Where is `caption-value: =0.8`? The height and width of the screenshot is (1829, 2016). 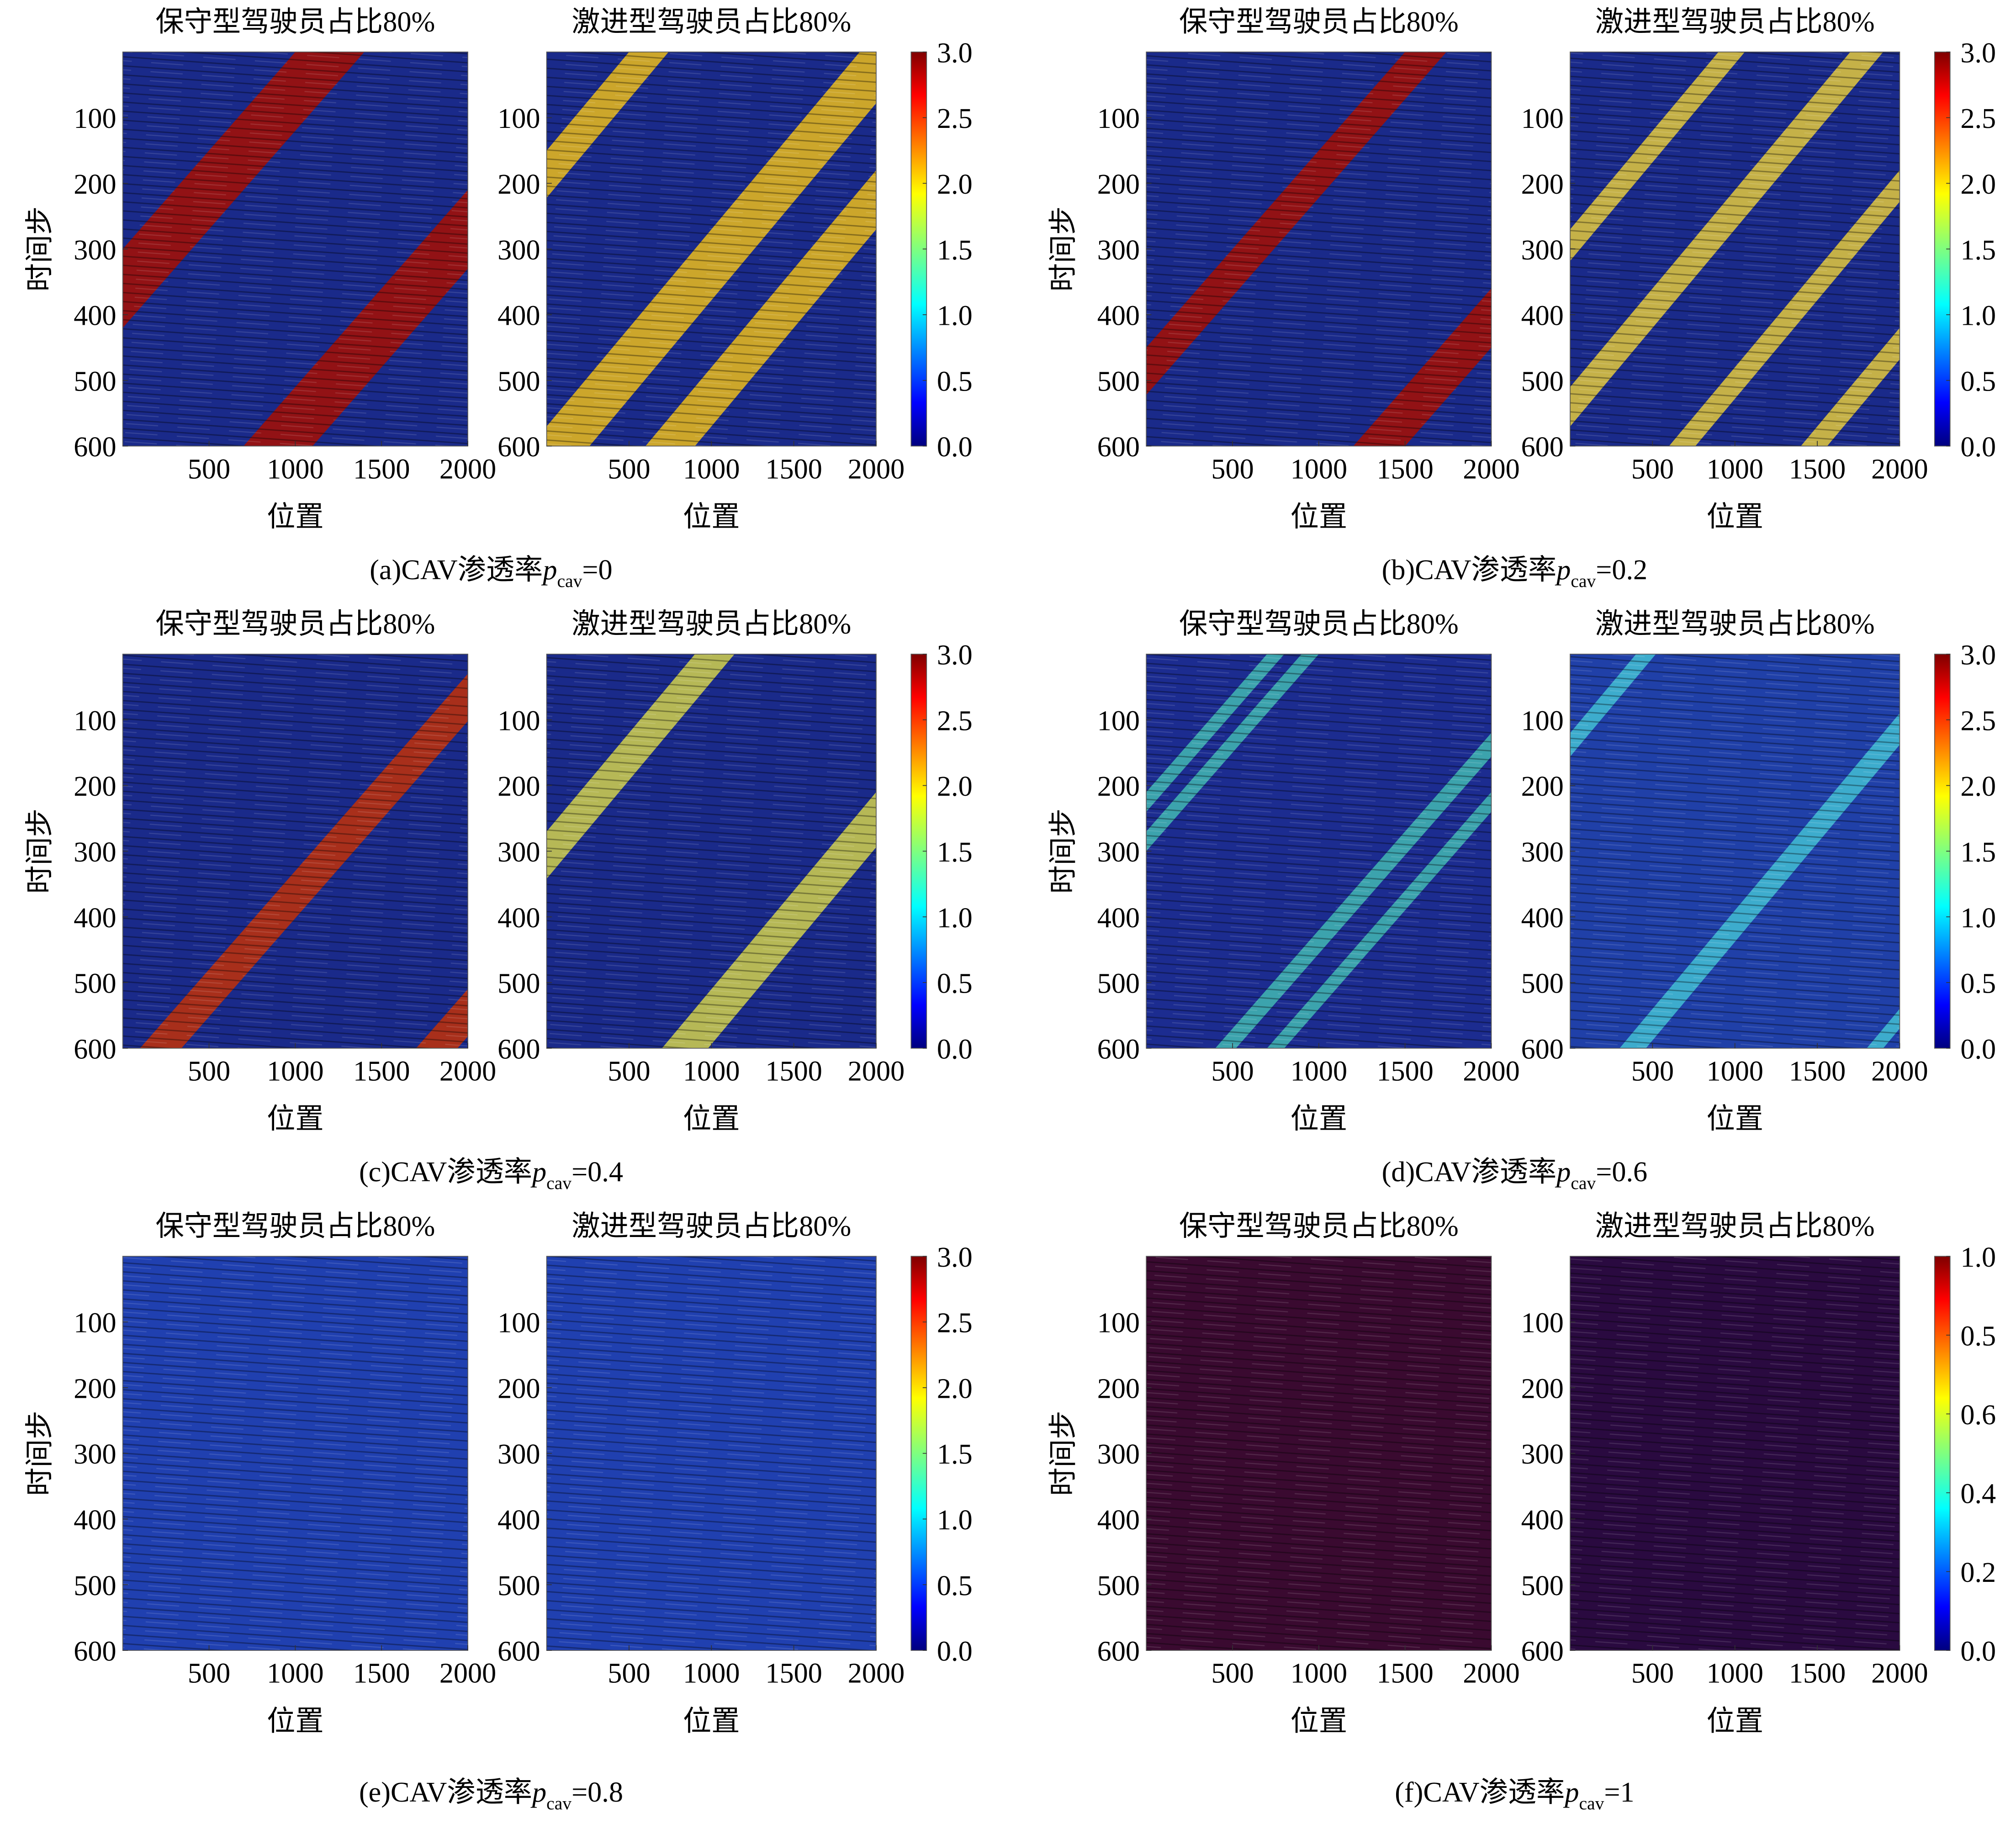
caption-value: =0.8 is located at coordinates (597, 1793).